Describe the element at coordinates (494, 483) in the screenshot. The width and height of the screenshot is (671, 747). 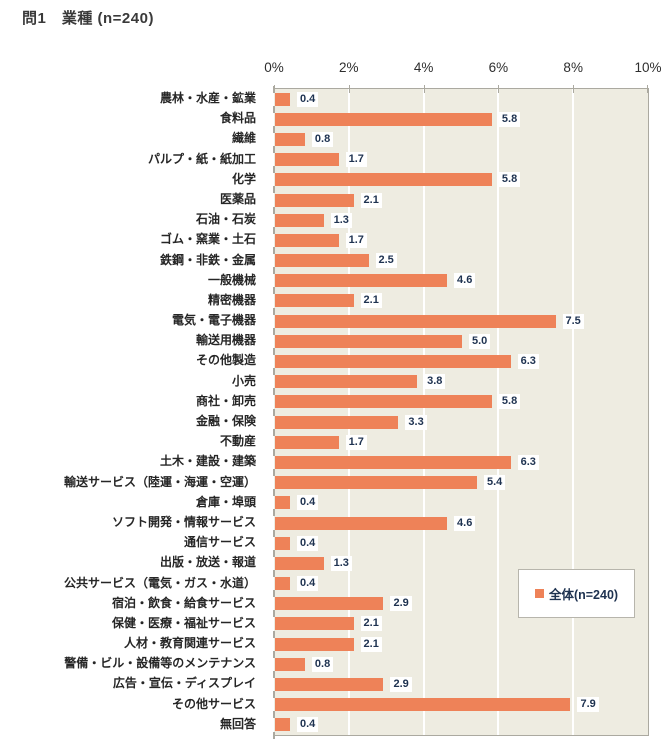
I see `bar-value-label: 5.4` at that location.